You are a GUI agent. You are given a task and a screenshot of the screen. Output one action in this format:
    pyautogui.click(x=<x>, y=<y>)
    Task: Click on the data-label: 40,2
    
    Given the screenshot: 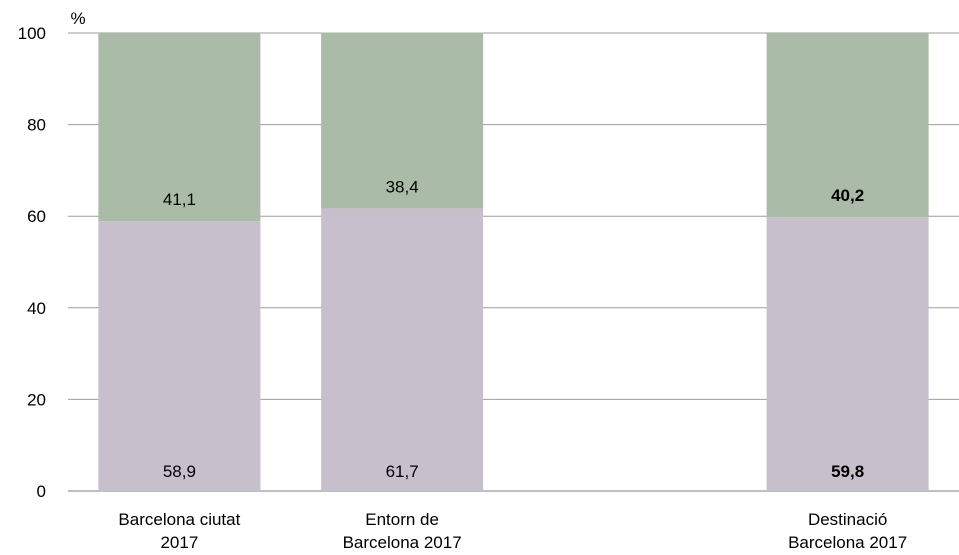 What is the action you would take?
    pyautogui.click(x=847, y=195)
    